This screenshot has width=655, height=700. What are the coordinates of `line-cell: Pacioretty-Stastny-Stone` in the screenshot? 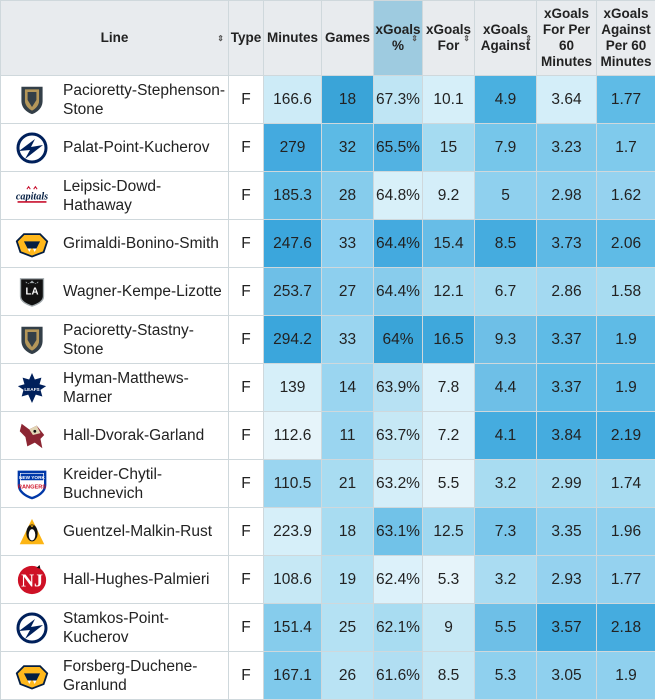 It's located at (115, 340).